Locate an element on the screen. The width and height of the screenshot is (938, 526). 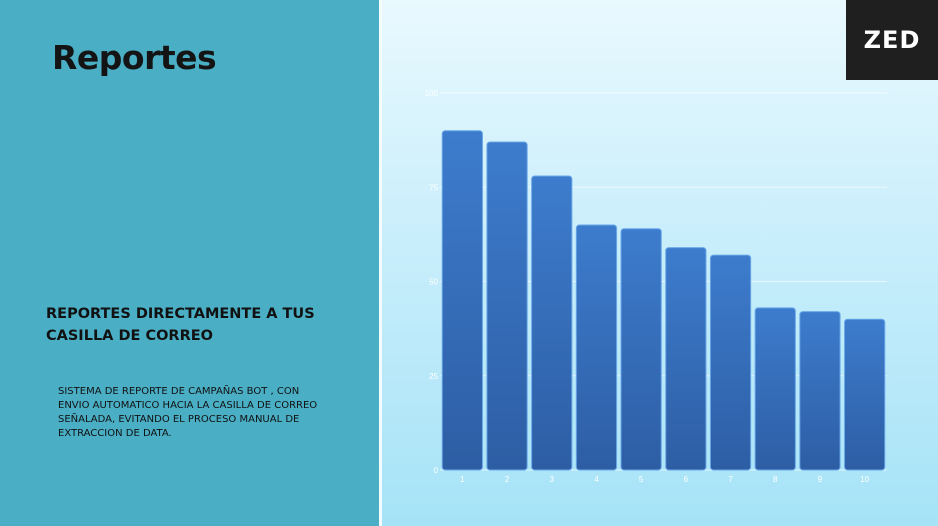
x-tick-label: 1 is located at coordinates (462, 479).